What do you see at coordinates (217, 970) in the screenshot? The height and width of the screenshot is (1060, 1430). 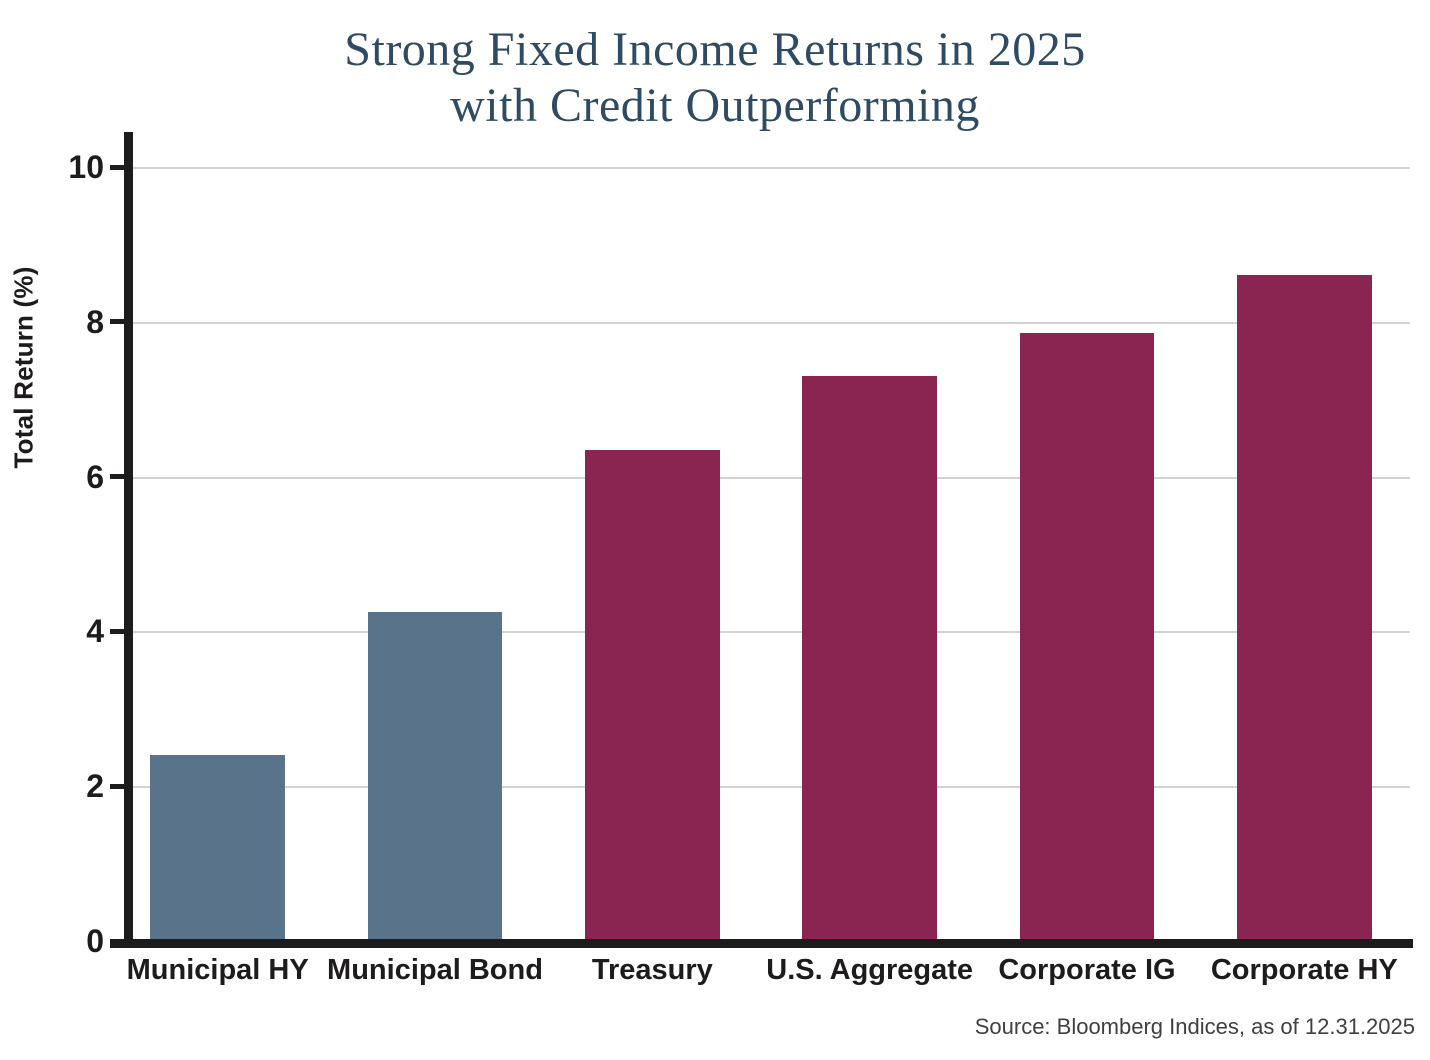 I see `x-label-municipal-hy: Municipal HY` at bounding box center [217, 970].